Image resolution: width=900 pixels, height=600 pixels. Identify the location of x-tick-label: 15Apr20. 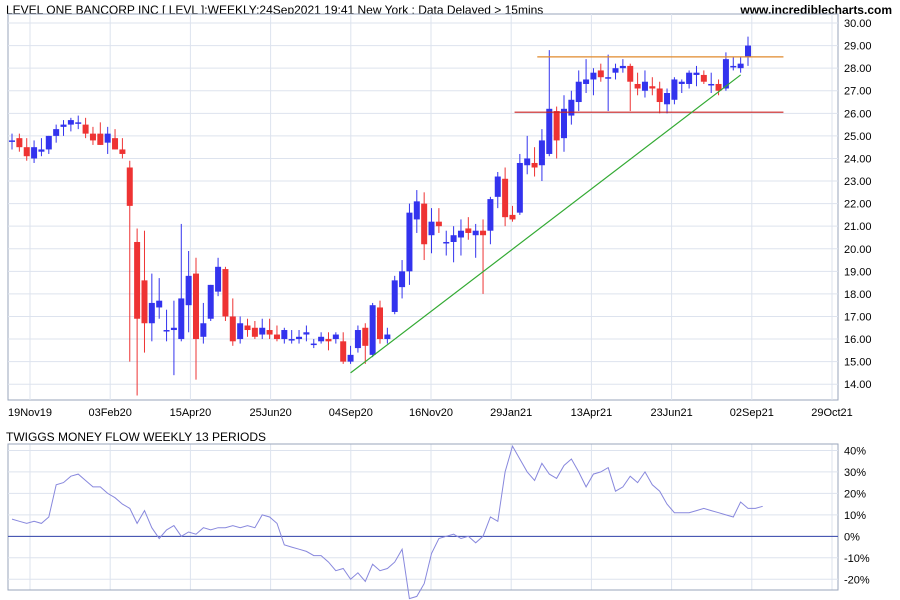
(191, 413).